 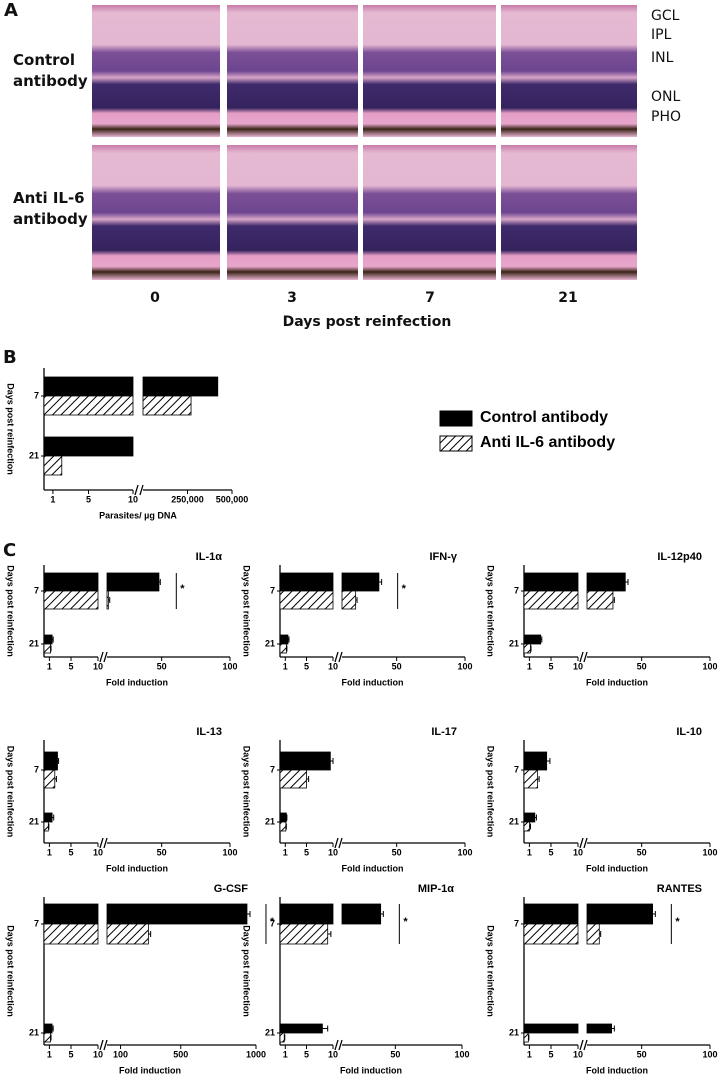 I want to click on layer-label: ONL, so click(x=666, y=97).